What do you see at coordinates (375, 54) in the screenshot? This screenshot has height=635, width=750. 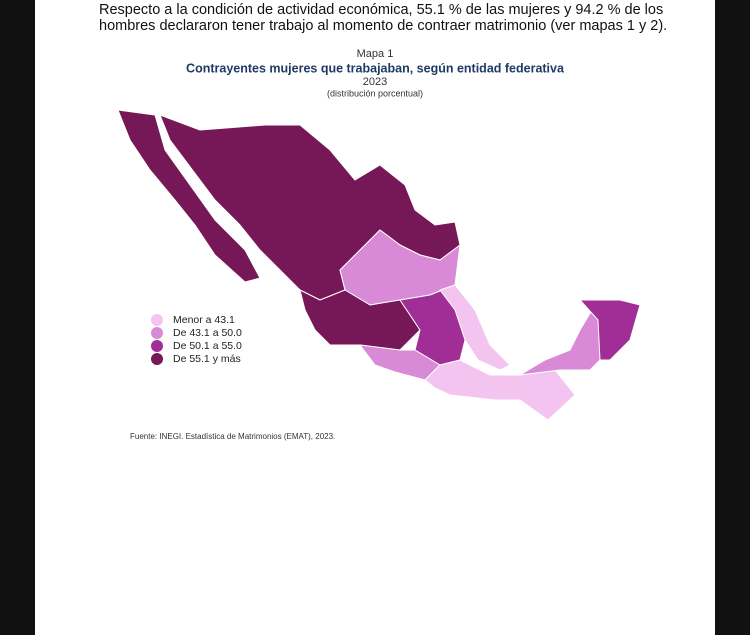 I see `map-label: Mapa 1` at bounding box center [375, 54].